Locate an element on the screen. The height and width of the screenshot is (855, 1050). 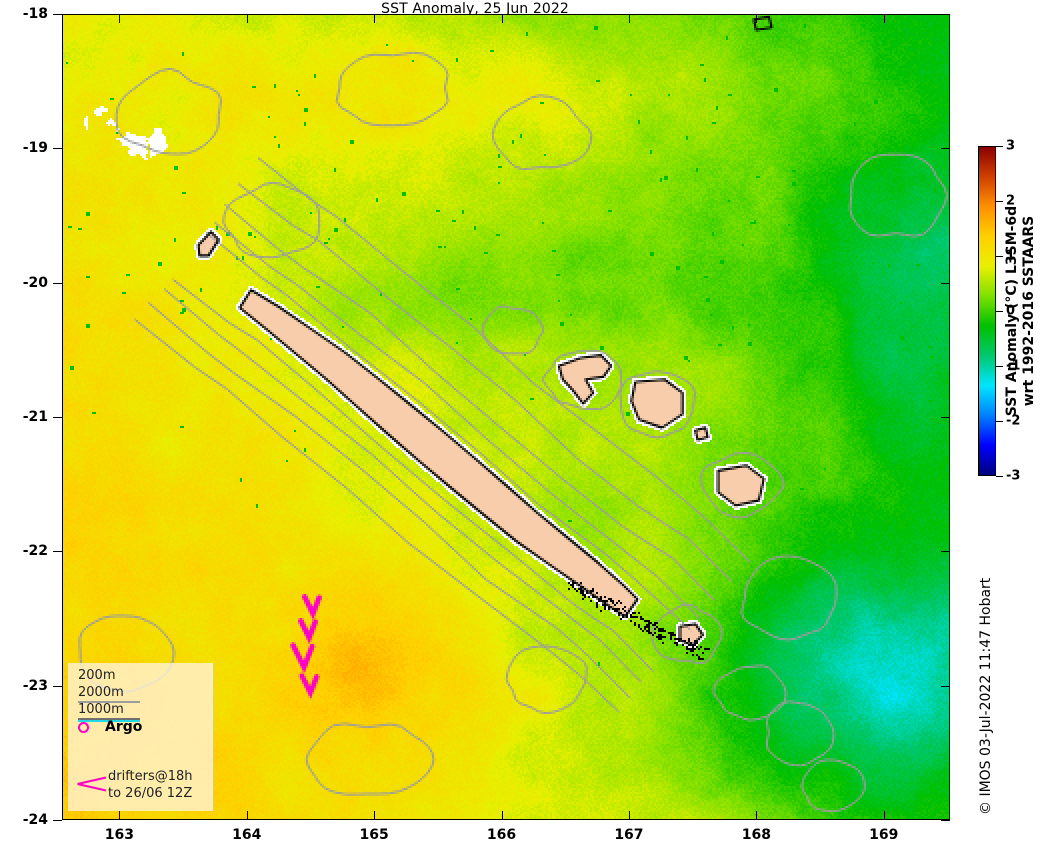
legend-contour-200m: 200m is located at coordinates (97, 675).